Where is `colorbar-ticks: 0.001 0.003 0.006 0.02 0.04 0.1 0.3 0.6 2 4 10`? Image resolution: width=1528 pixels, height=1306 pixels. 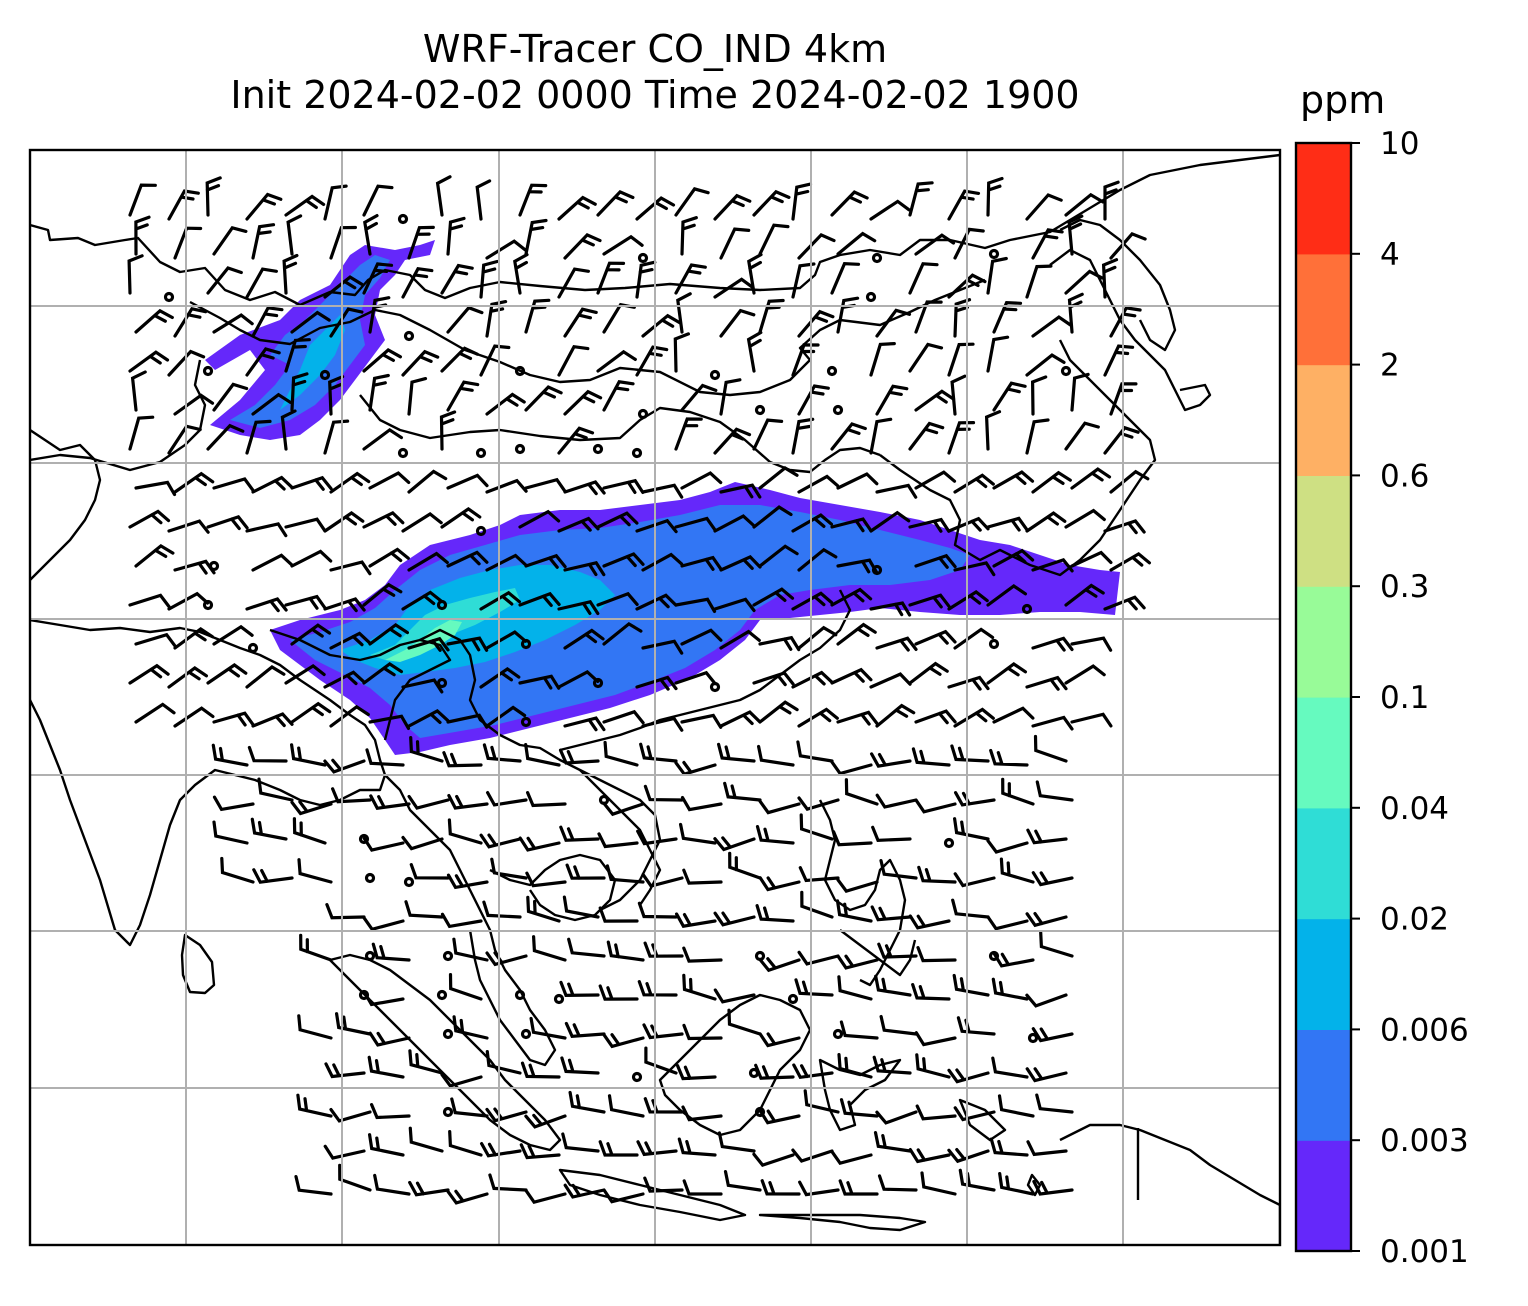 colorbar-ticks: 0.001 0.003 0.006 0.02 0.04 0.1 0.3 0.6 2 4 10 is located at coordinates (1410, 698).